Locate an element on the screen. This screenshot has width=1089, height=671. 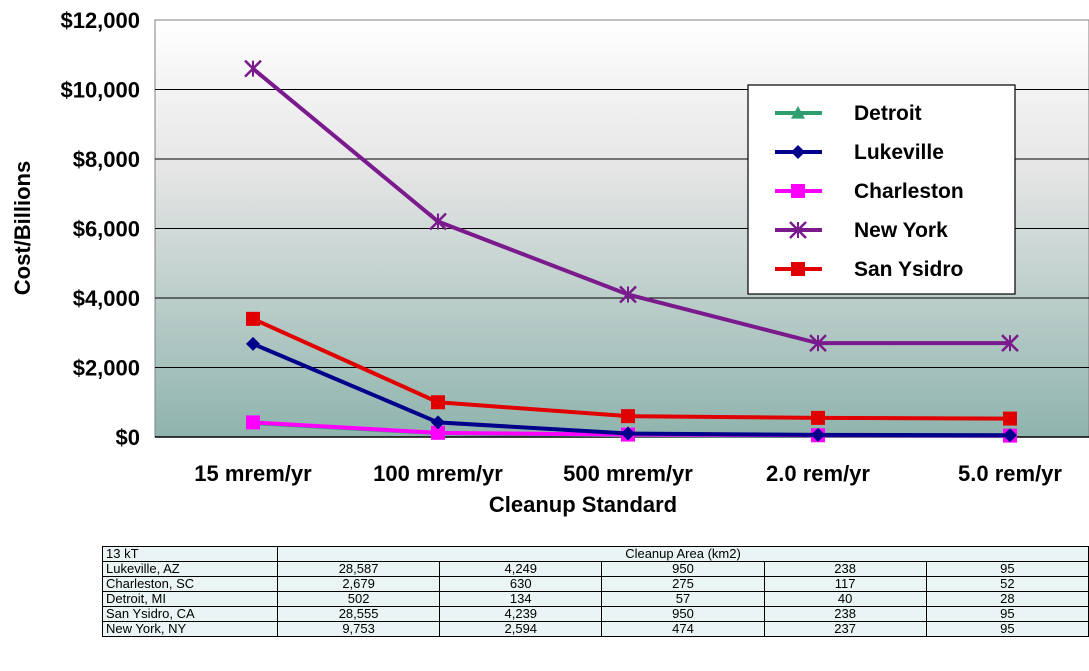
legend-label: Detroit is located at coordinates (888, 113).